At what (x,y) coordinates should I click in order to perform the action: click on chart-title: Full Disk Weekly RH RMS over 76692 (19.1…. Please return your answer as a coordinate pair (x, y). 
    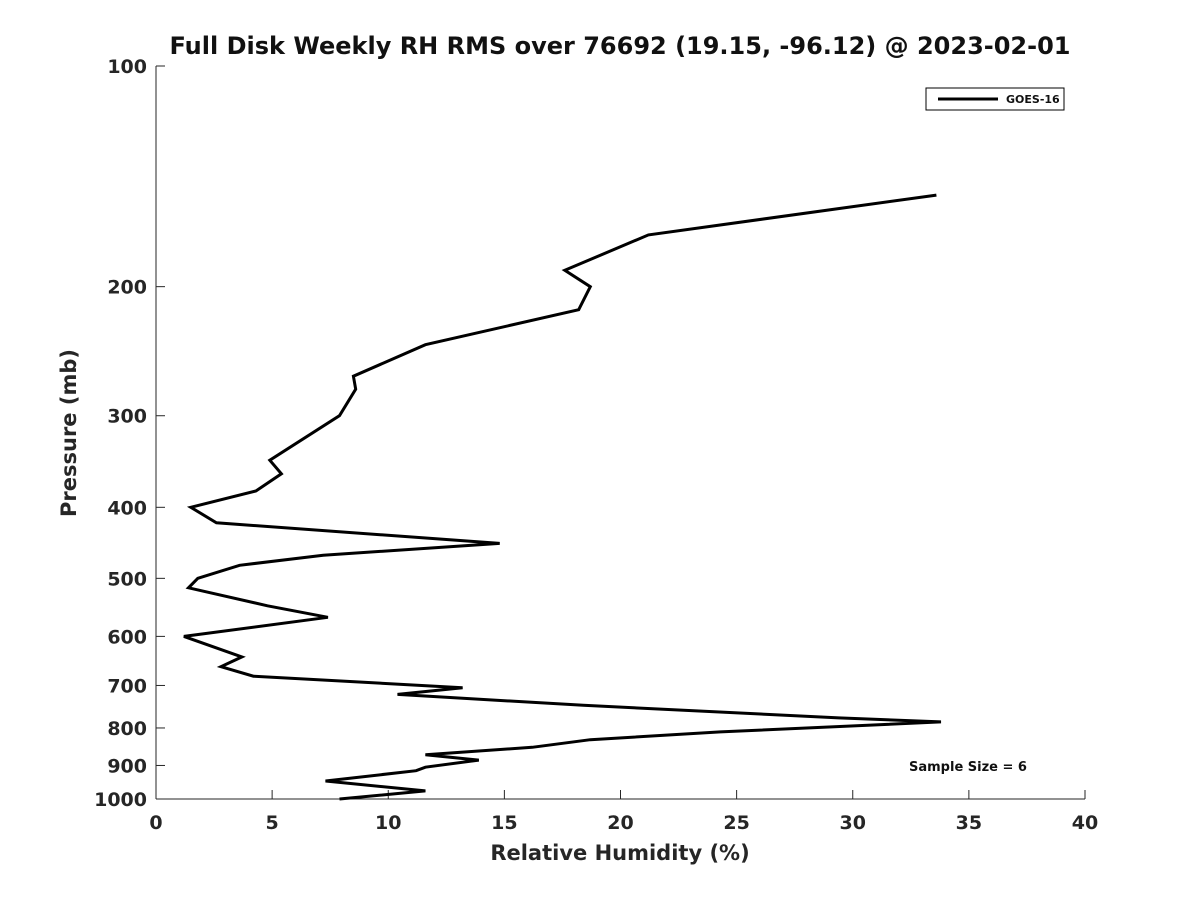
    Looking at the image, I should click on (619, 46).